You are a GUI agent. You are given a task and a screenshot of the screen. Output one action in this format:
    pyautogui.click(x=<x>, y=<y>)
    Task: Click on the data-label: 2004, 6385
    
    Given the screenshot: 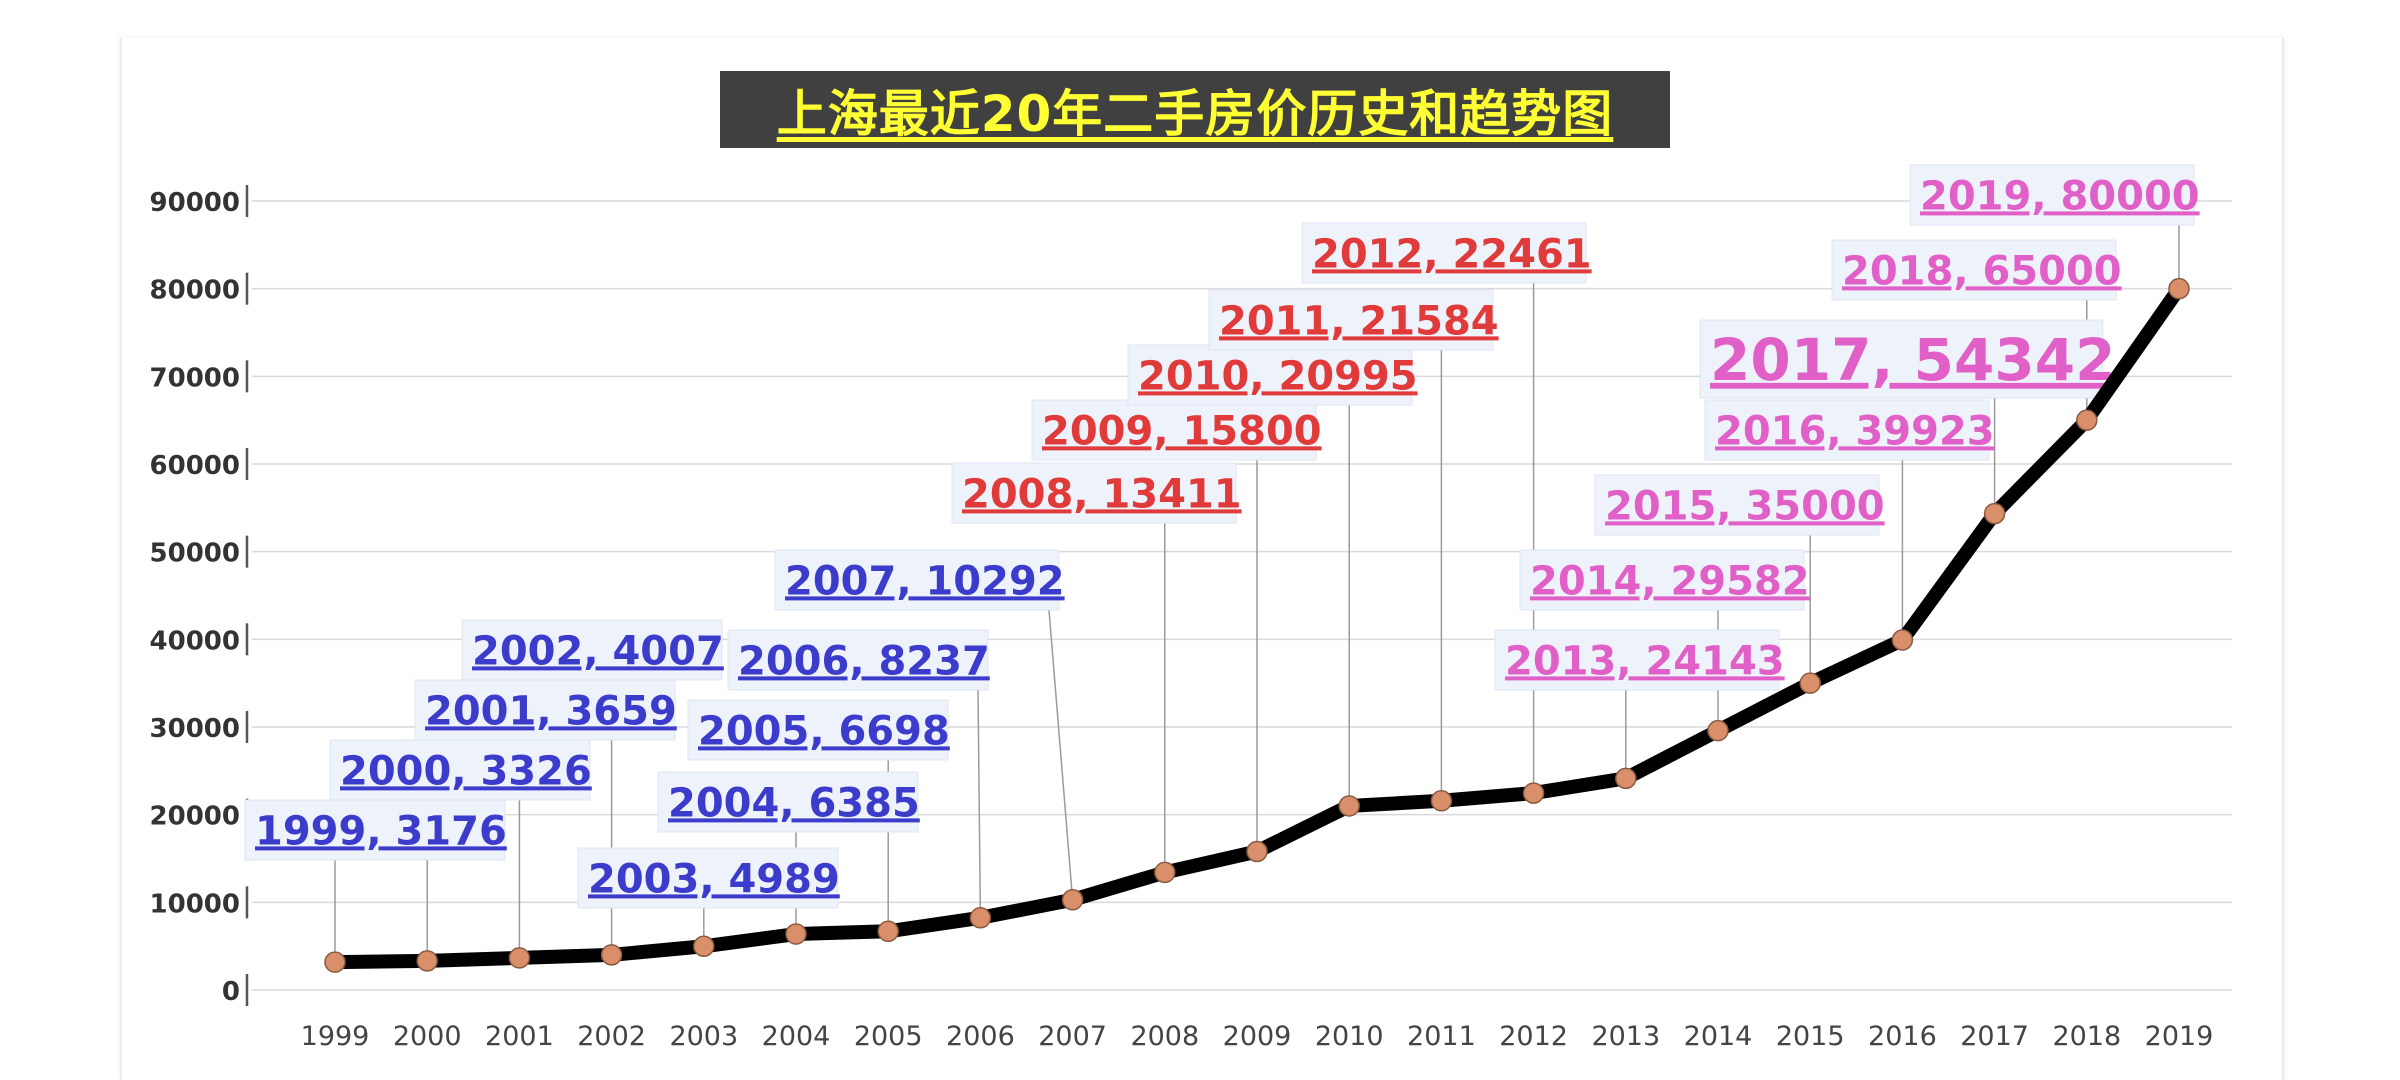 What is the action you would take?
    pyautogui.click(x=794, y=803)
    